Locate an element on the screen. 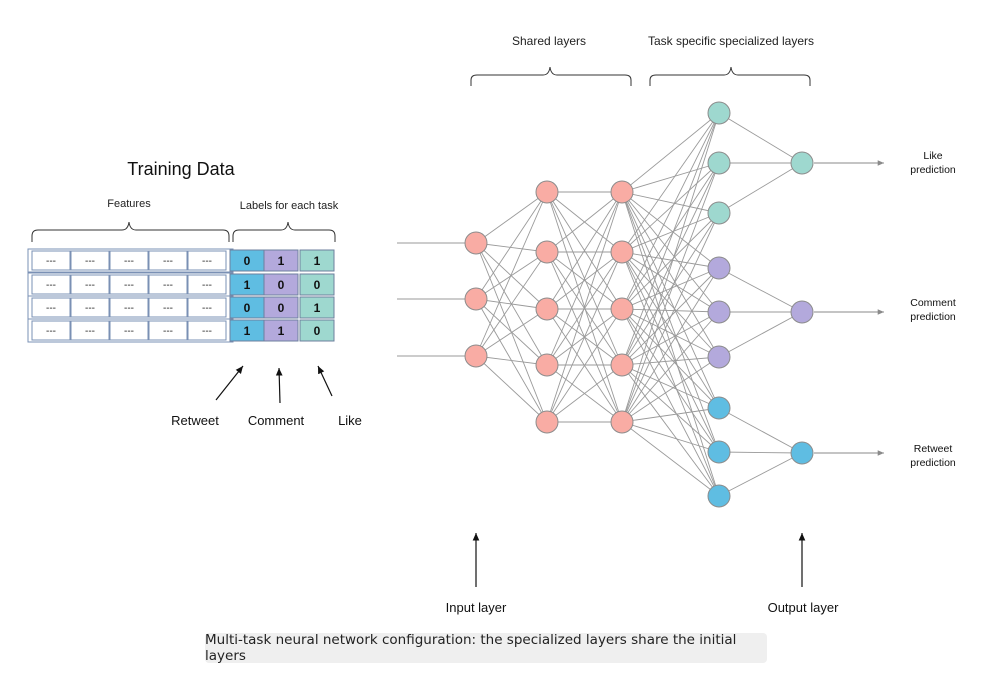 The image size is (1001, 673). prediction-label: Retweet is located at coordinates (933, 449).